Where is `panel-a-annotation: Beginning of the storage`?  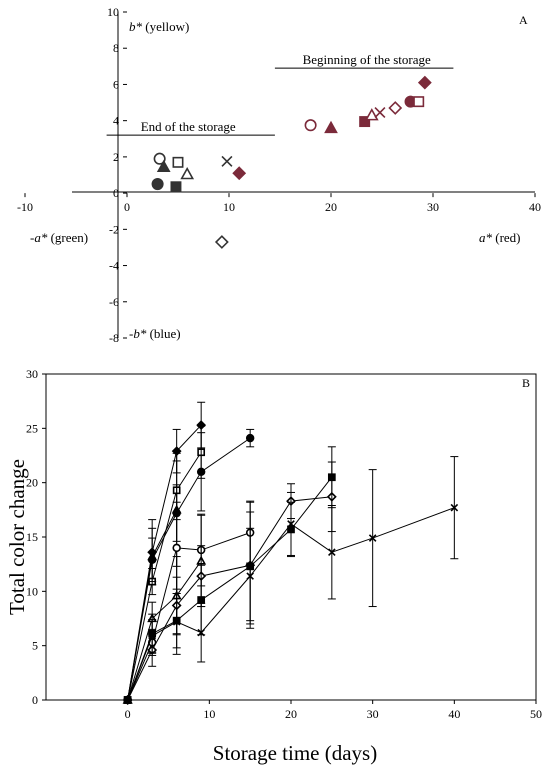 panel-a-annotation: Beginning of the storage is located at coordinates (367, 59).